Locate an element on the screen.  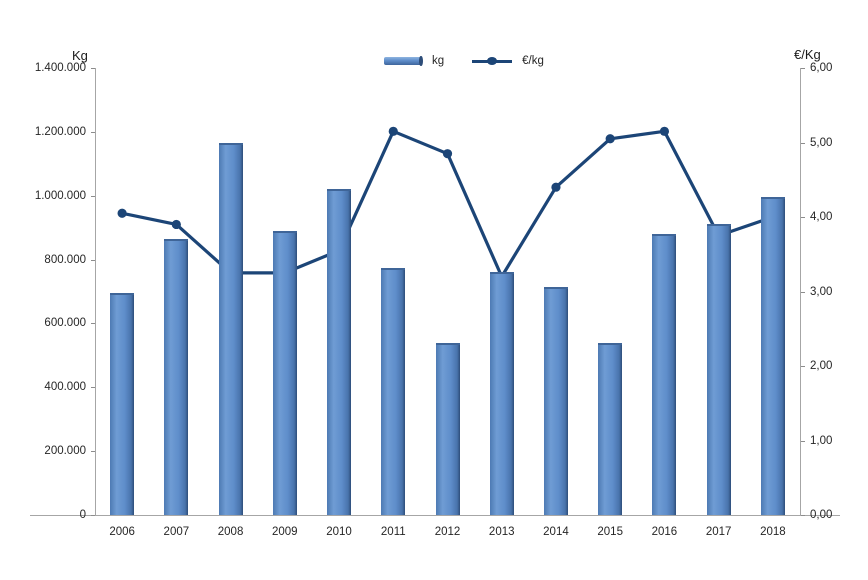
bar-2015 is located at coordinates (610, 428).